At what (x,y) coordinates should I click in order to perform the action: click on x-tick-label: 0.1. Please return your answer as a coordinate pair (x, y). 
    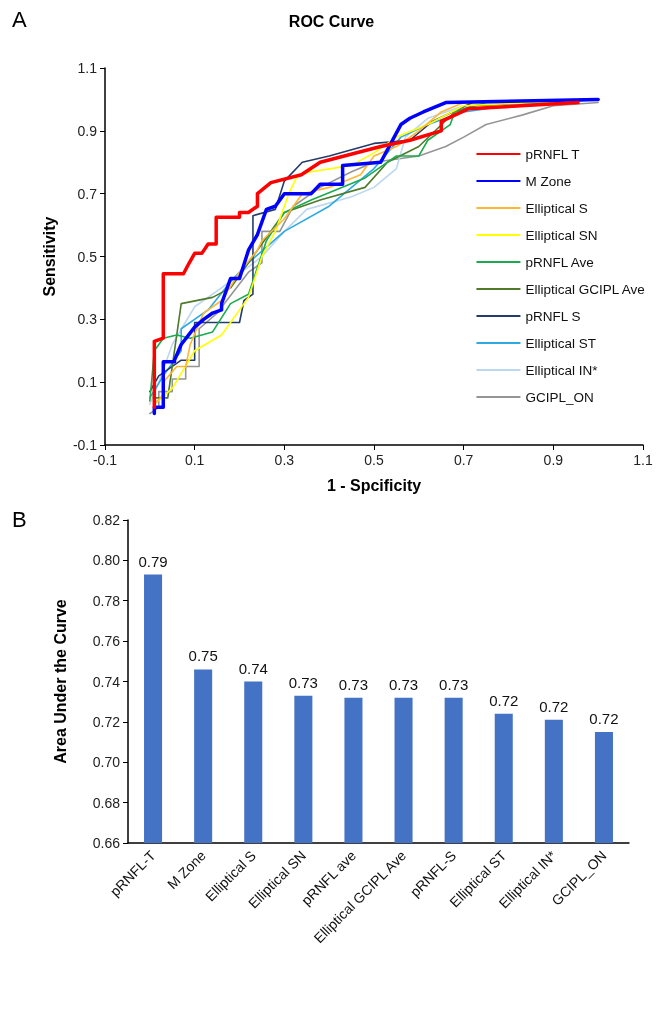
    Looking at the image, I should click on (194, 460).